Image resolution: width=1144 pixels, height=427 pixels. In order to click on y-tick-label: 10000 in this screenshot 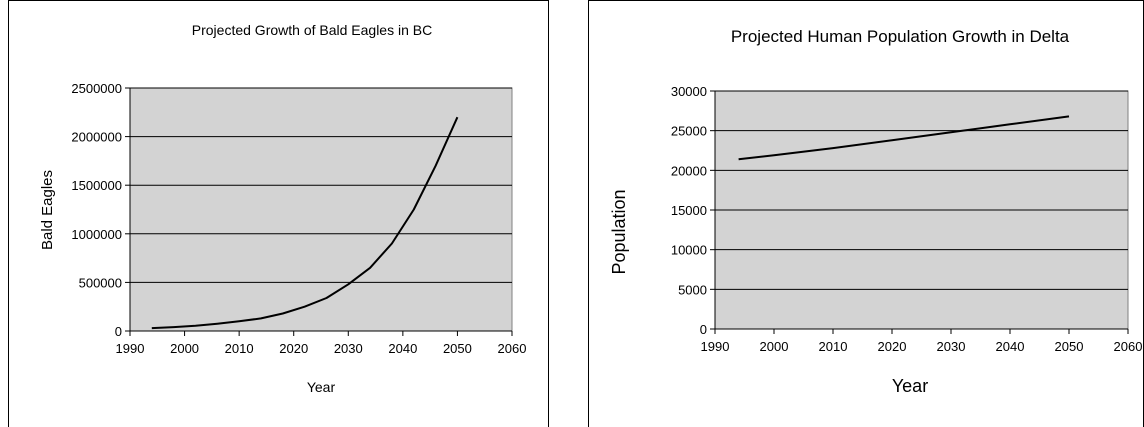, I will do `click(689, 250)`.